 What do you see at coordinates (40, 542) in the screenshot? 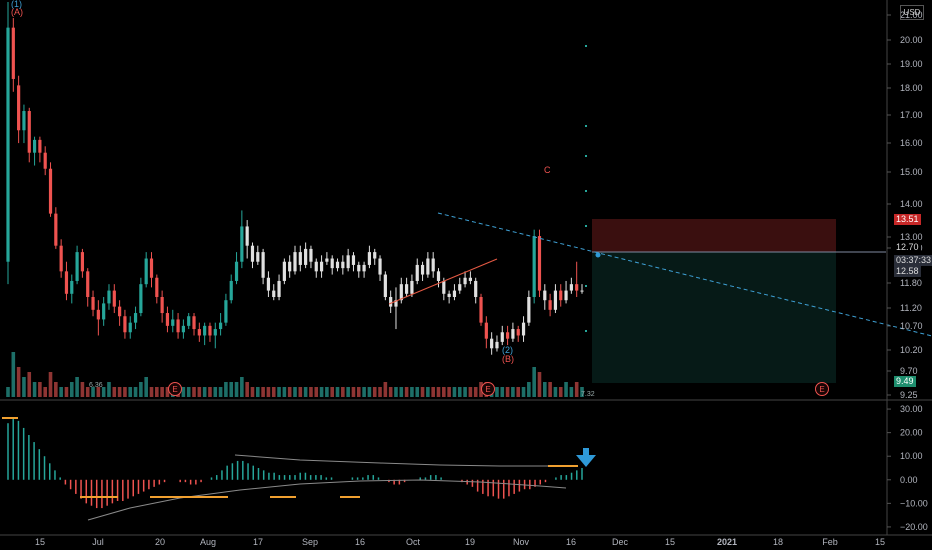
I see `time-axis-label: 15` at bounding box center [40, 542].